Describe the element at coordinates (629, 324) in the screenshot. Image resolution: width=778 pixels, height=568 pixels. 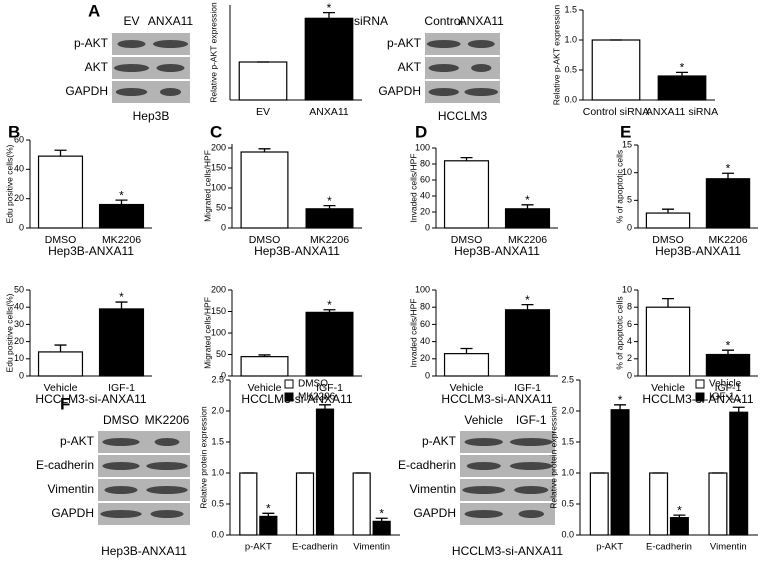
I see `y-tick-label: 6` at that location.